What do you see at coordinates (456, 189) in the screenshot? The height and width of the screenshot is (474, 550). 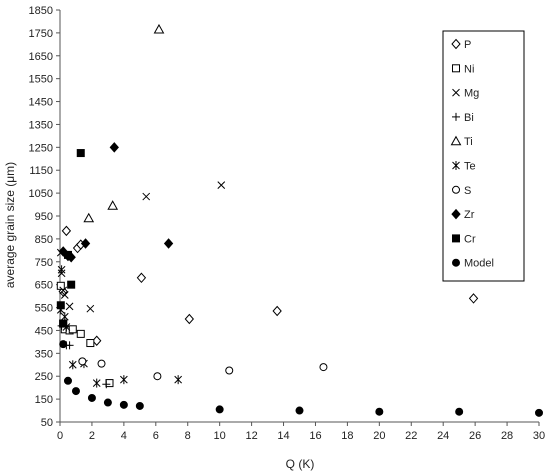 I see `legend-marker-s` at bounding box center [456, 189].